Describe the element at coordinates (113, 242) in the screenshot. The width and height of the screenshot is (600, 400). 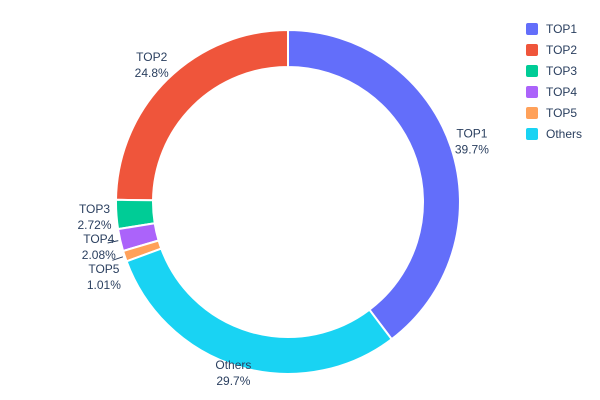
I see `label-leader-line-top4` at that location.